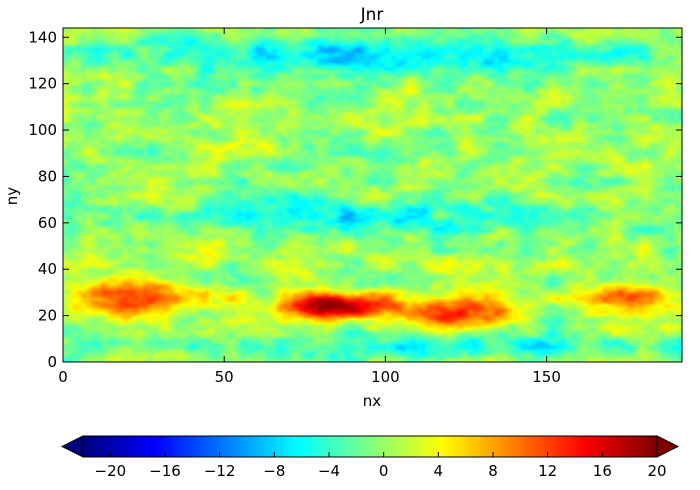 Image resolution: width=700 pixels, height=490 pixels. I want to click on colorbar-extend-high, so click(668, 446).